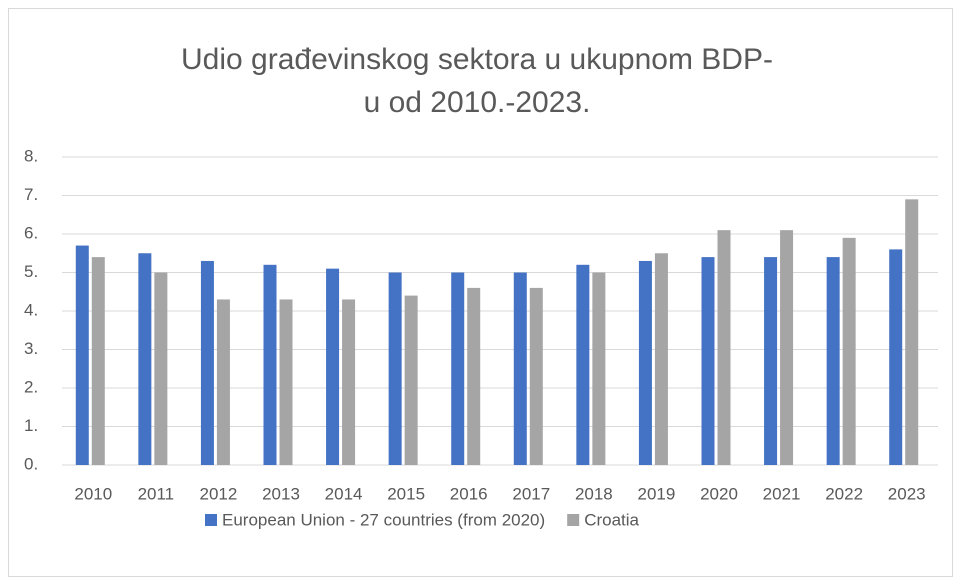 The height and width of the screenshot is (578, 954). Describe the element at coordinates (281, 493) in the screenshot. I see `x-tick-label: 2013` at that location.